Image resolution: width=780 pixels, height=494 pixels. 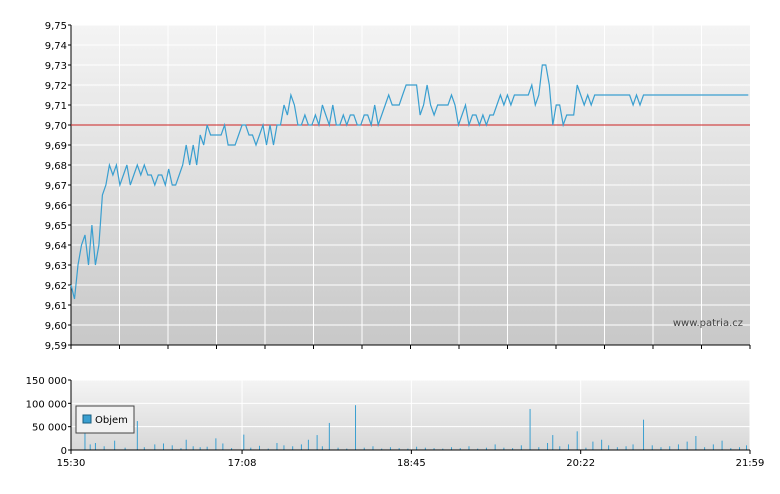 I want to click on volume-y-tick-label: 50 000, so click(x=49, y=428).